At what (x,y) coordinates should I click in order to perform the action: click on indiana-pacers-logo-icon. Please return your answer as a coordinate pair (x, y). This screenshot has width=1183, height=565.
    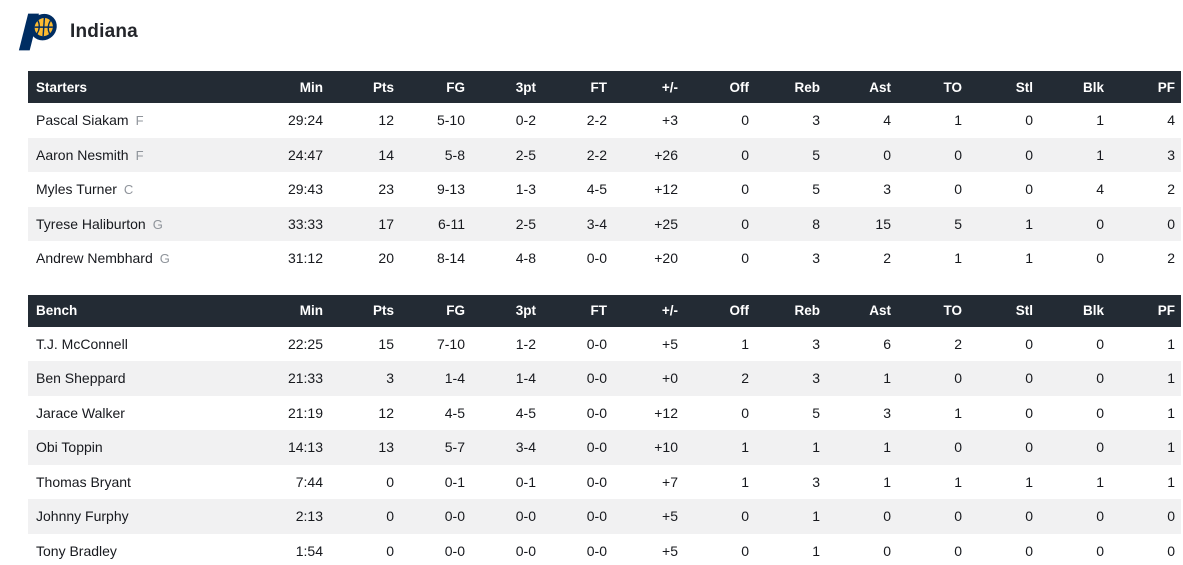
    Looking at the image, I should click on (38, 32).